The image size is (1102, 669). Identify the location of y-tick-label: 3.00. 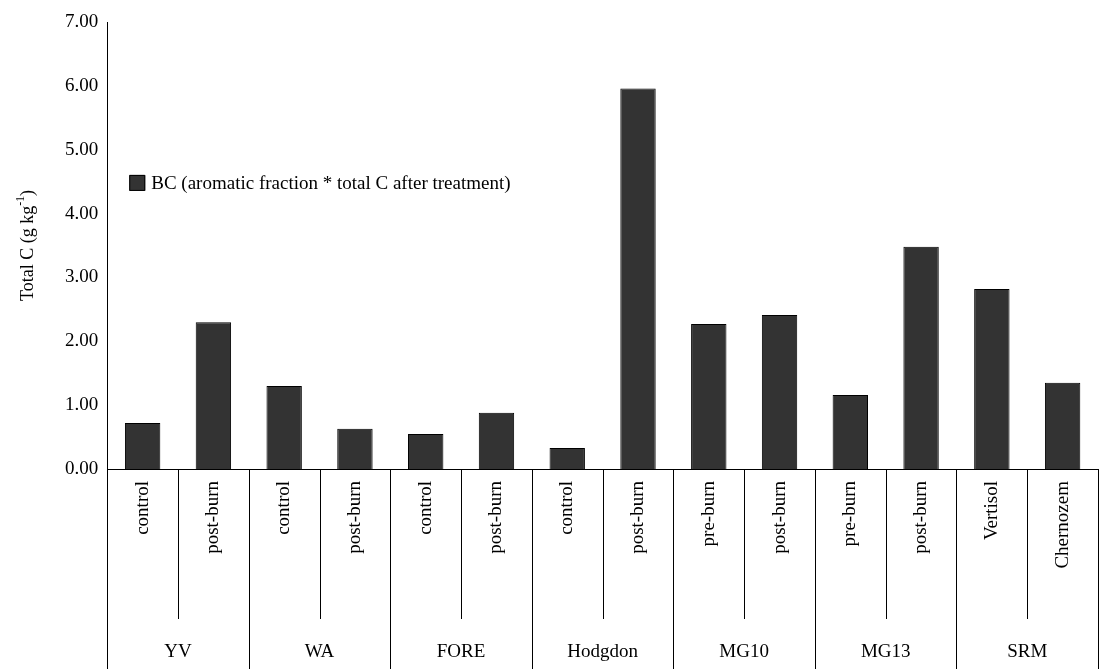
(82, 276).